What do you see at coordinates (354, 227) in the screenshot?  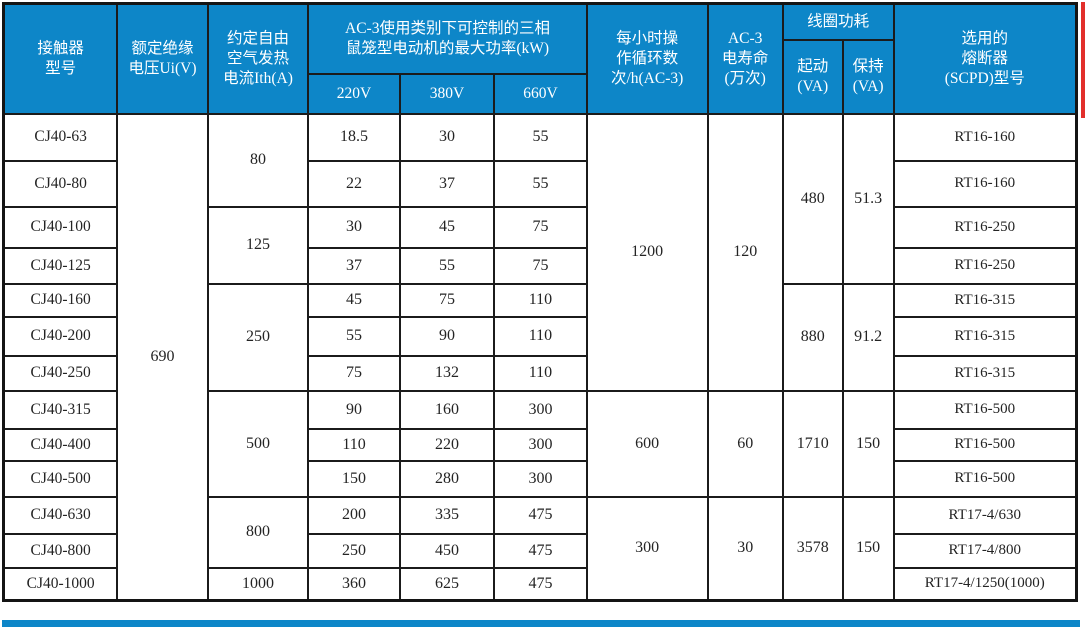 I see `cell-power-220v: 30` at bounding box center [354, 227].